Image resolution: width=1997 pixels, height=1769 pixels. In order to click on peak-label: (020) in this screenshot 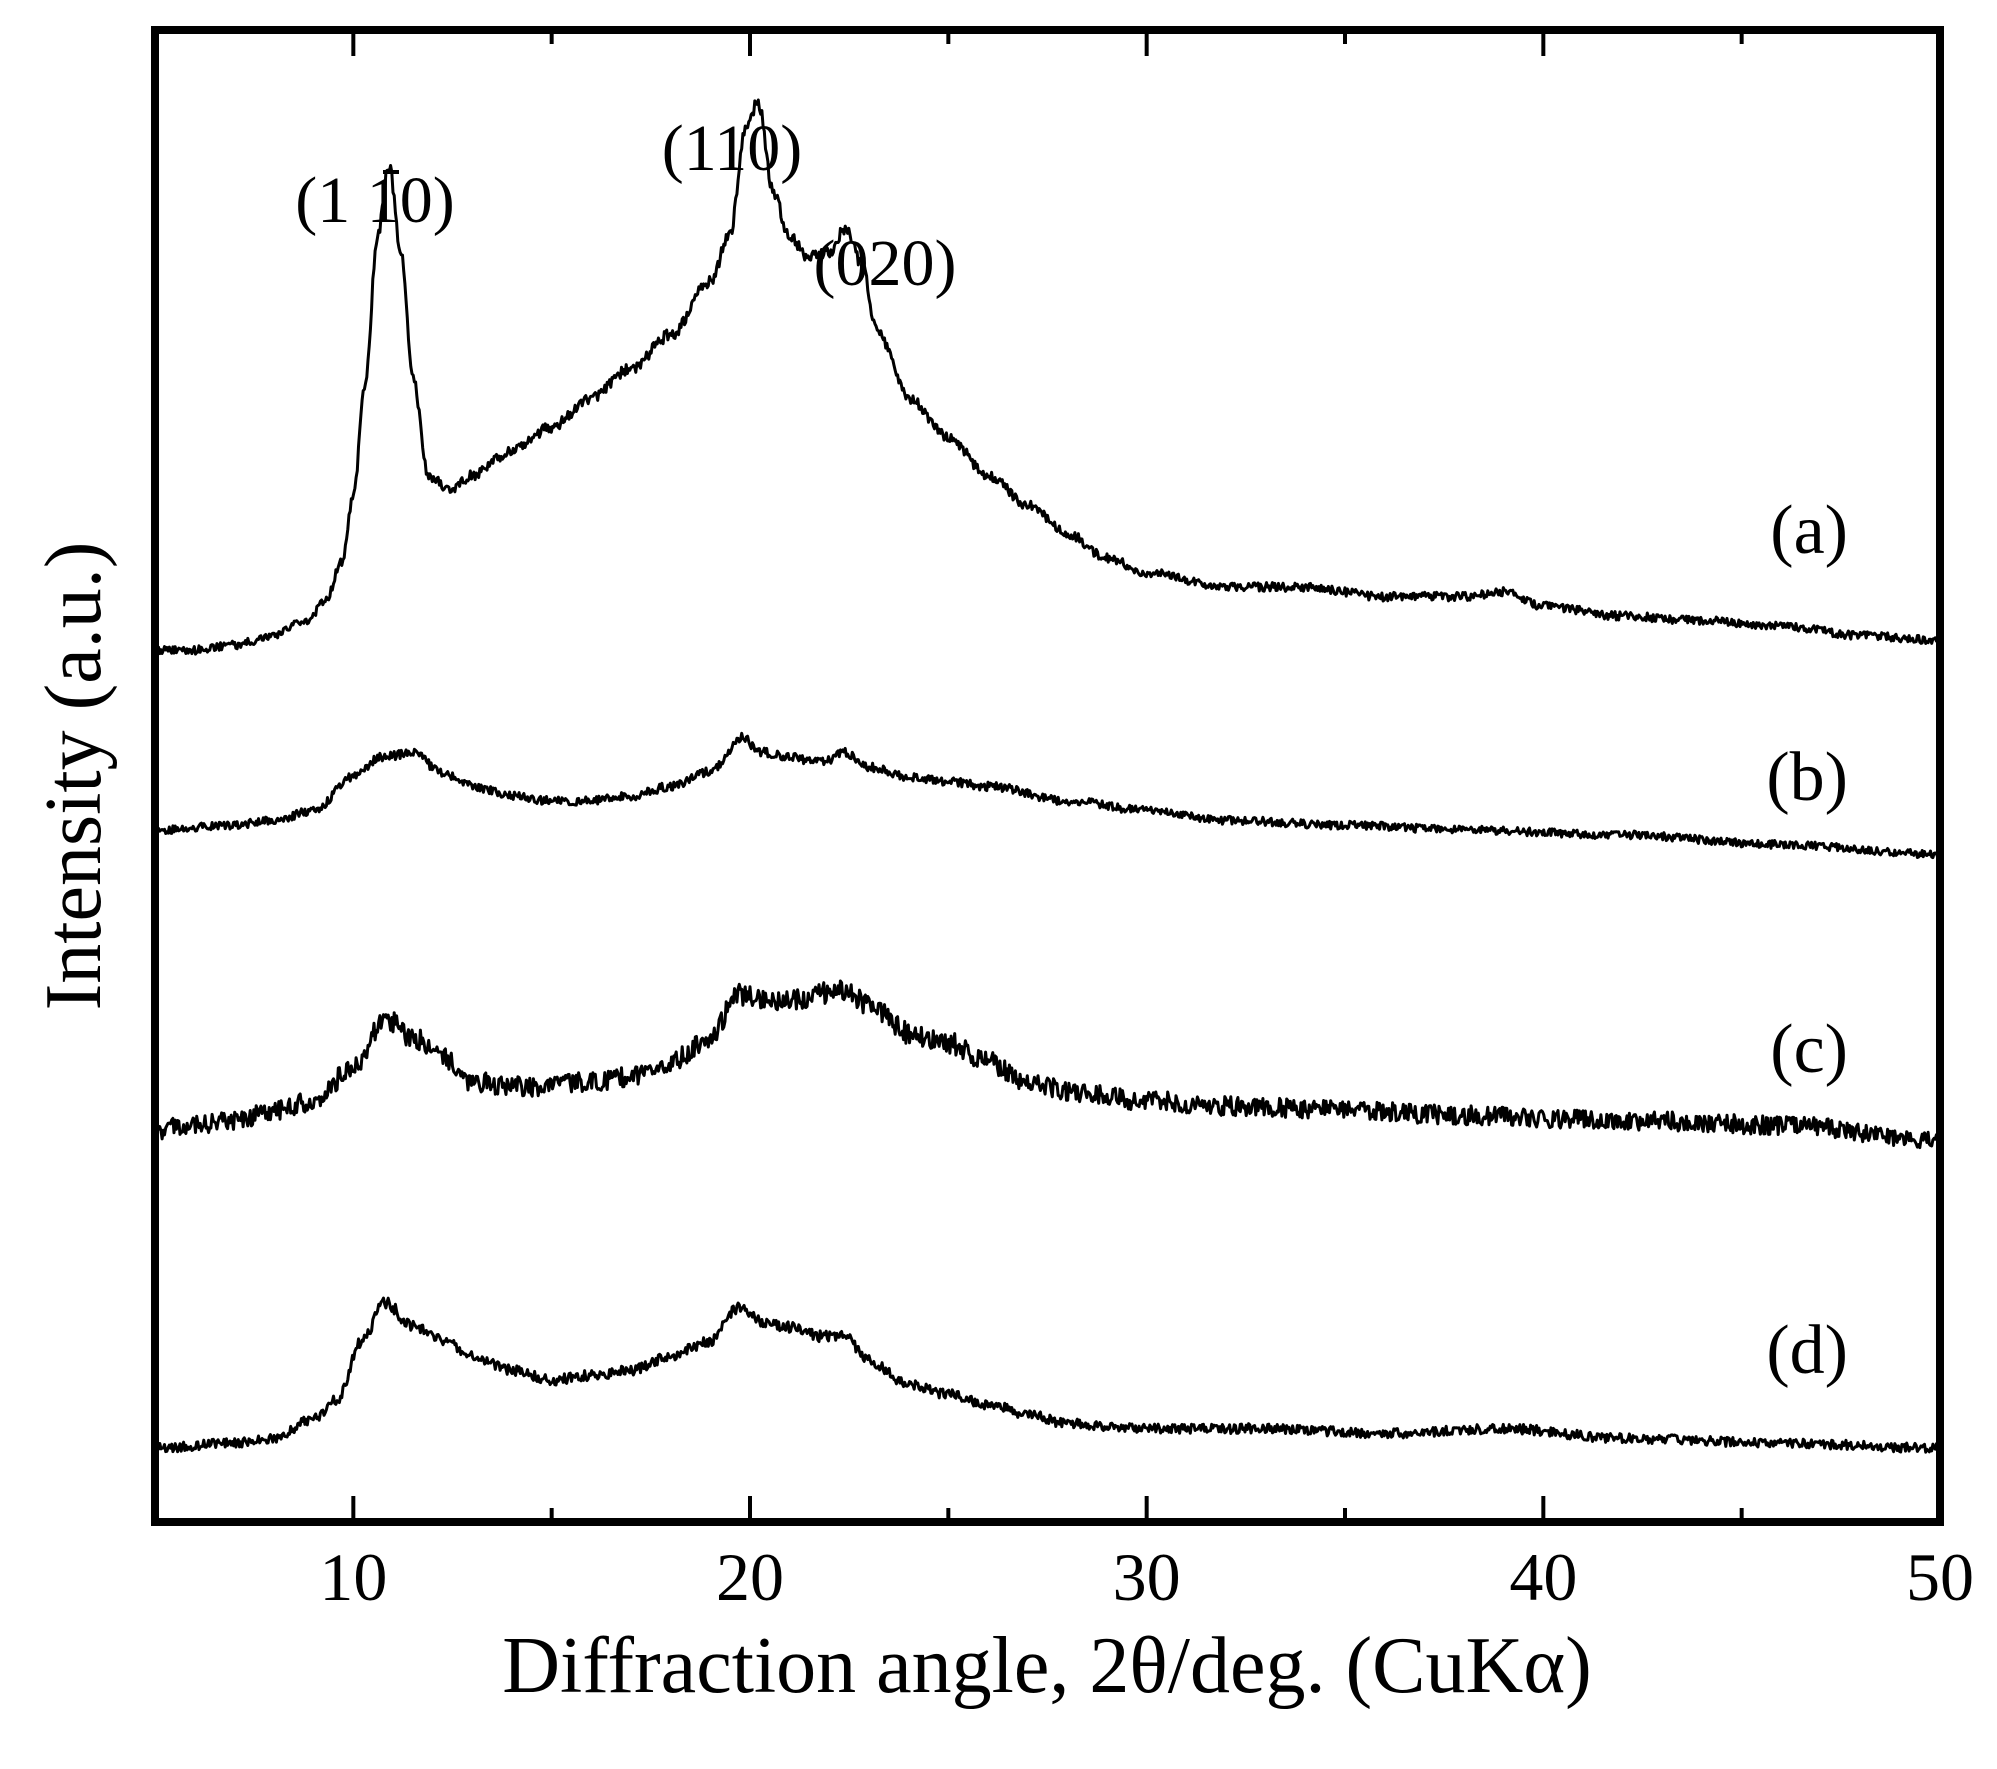, I will do `click(885, 263)`.